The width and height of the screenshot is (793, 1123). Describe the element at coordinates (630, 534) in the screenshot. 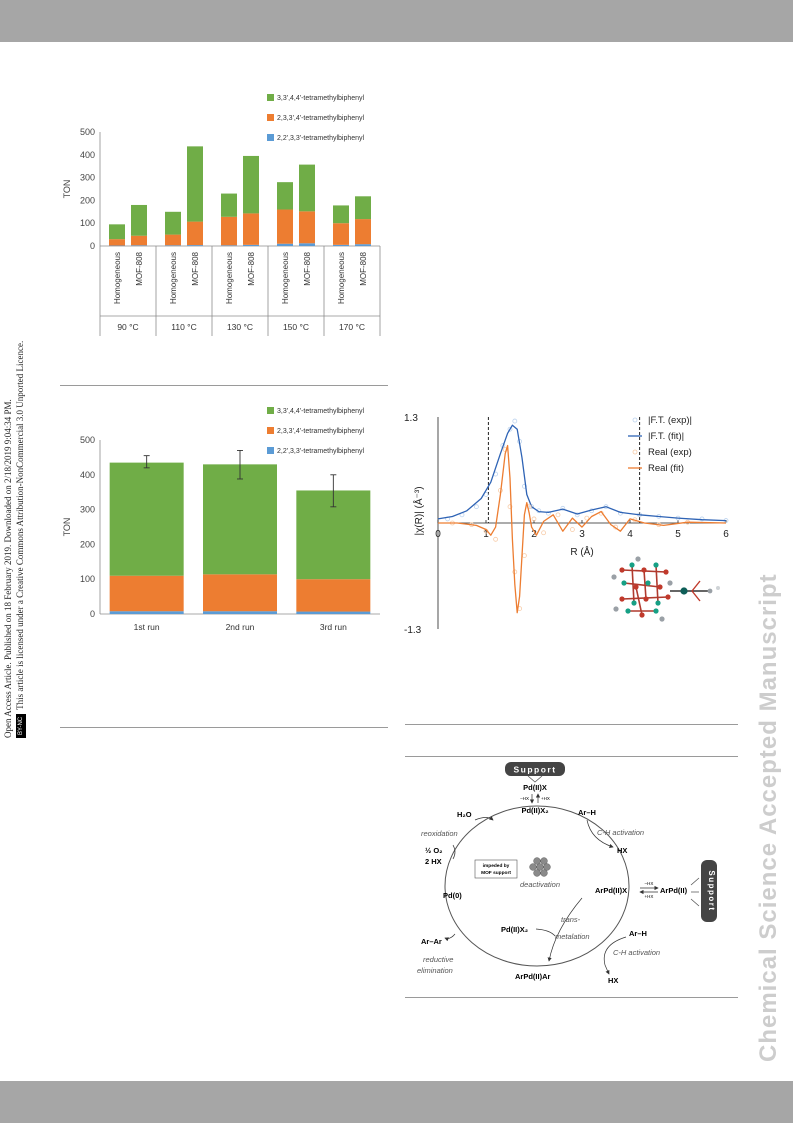

I see `x-tick-label: 4` at that location.